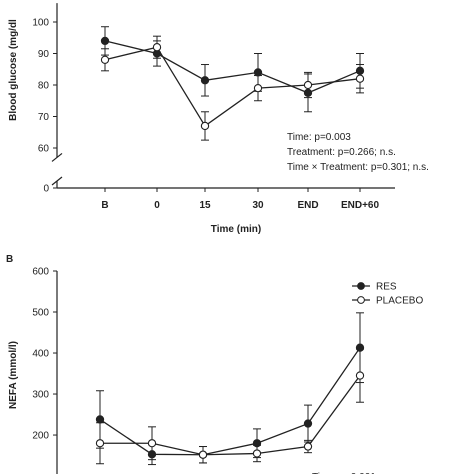 The image size is (474, 474). I want to click on panel-label: B, so click(9, 259).